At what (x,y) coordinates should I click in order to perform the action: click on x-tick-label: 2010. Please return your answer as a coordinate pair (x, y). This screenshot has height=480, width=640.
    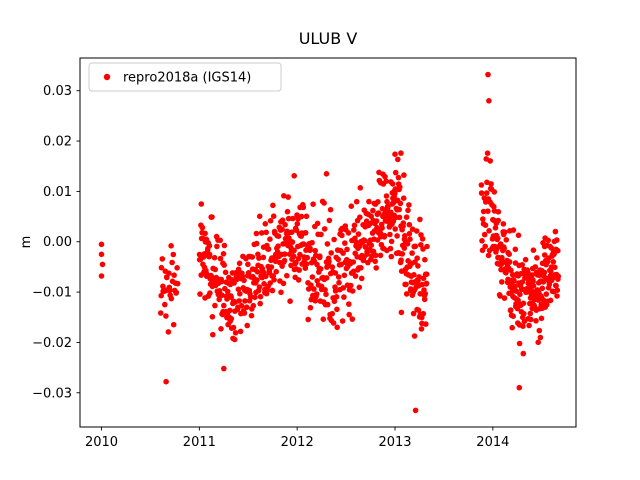
    Looking at the image, I should click on (101, 442).